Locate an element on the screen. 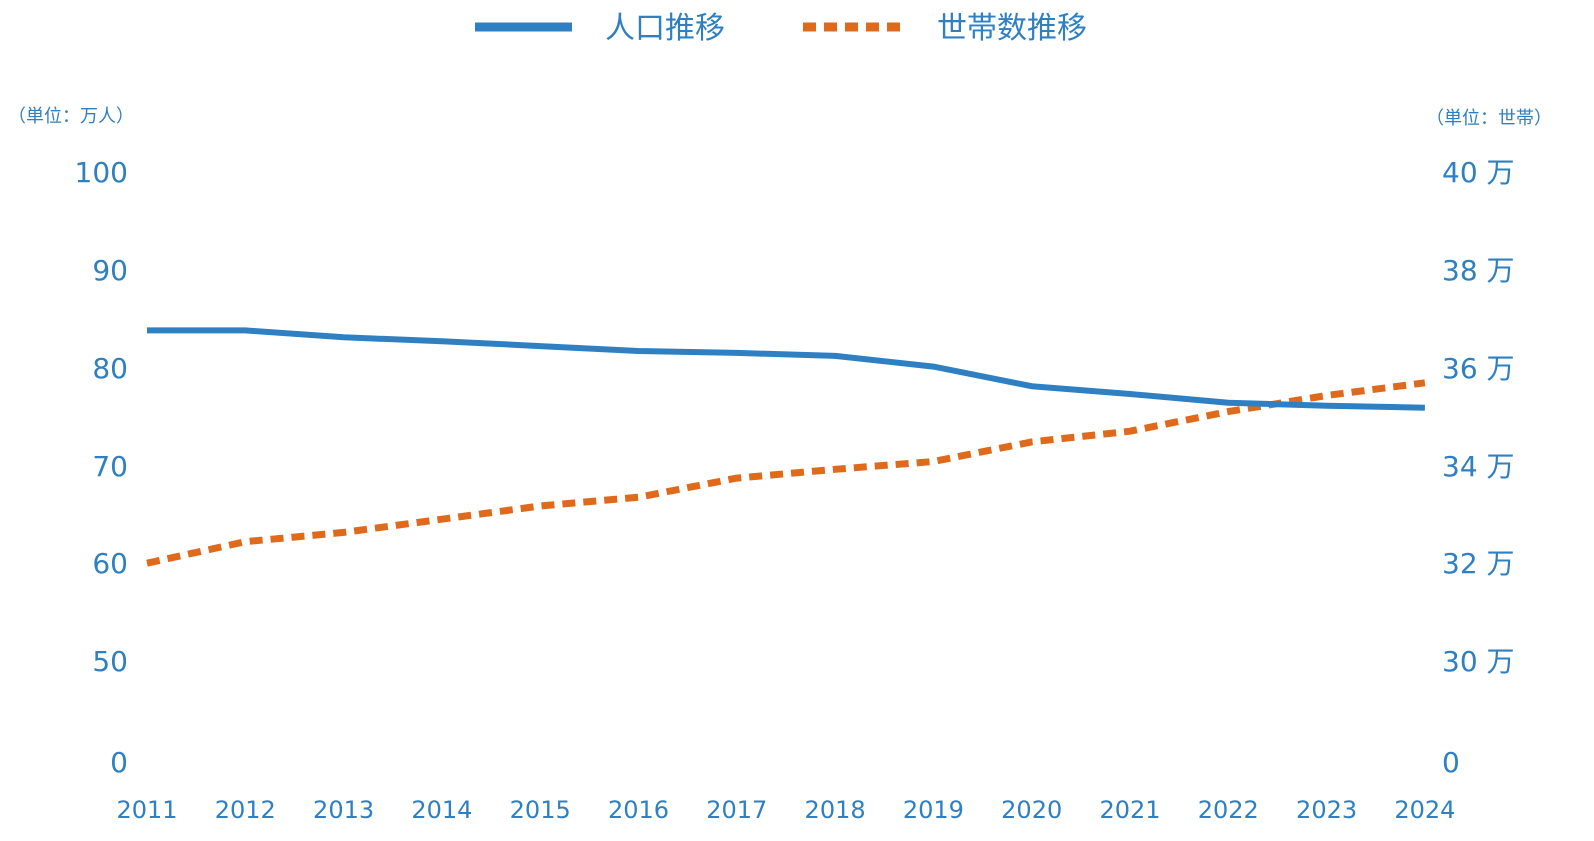  right-tick-label: 34 万 is located at coordinates (1478, 466).